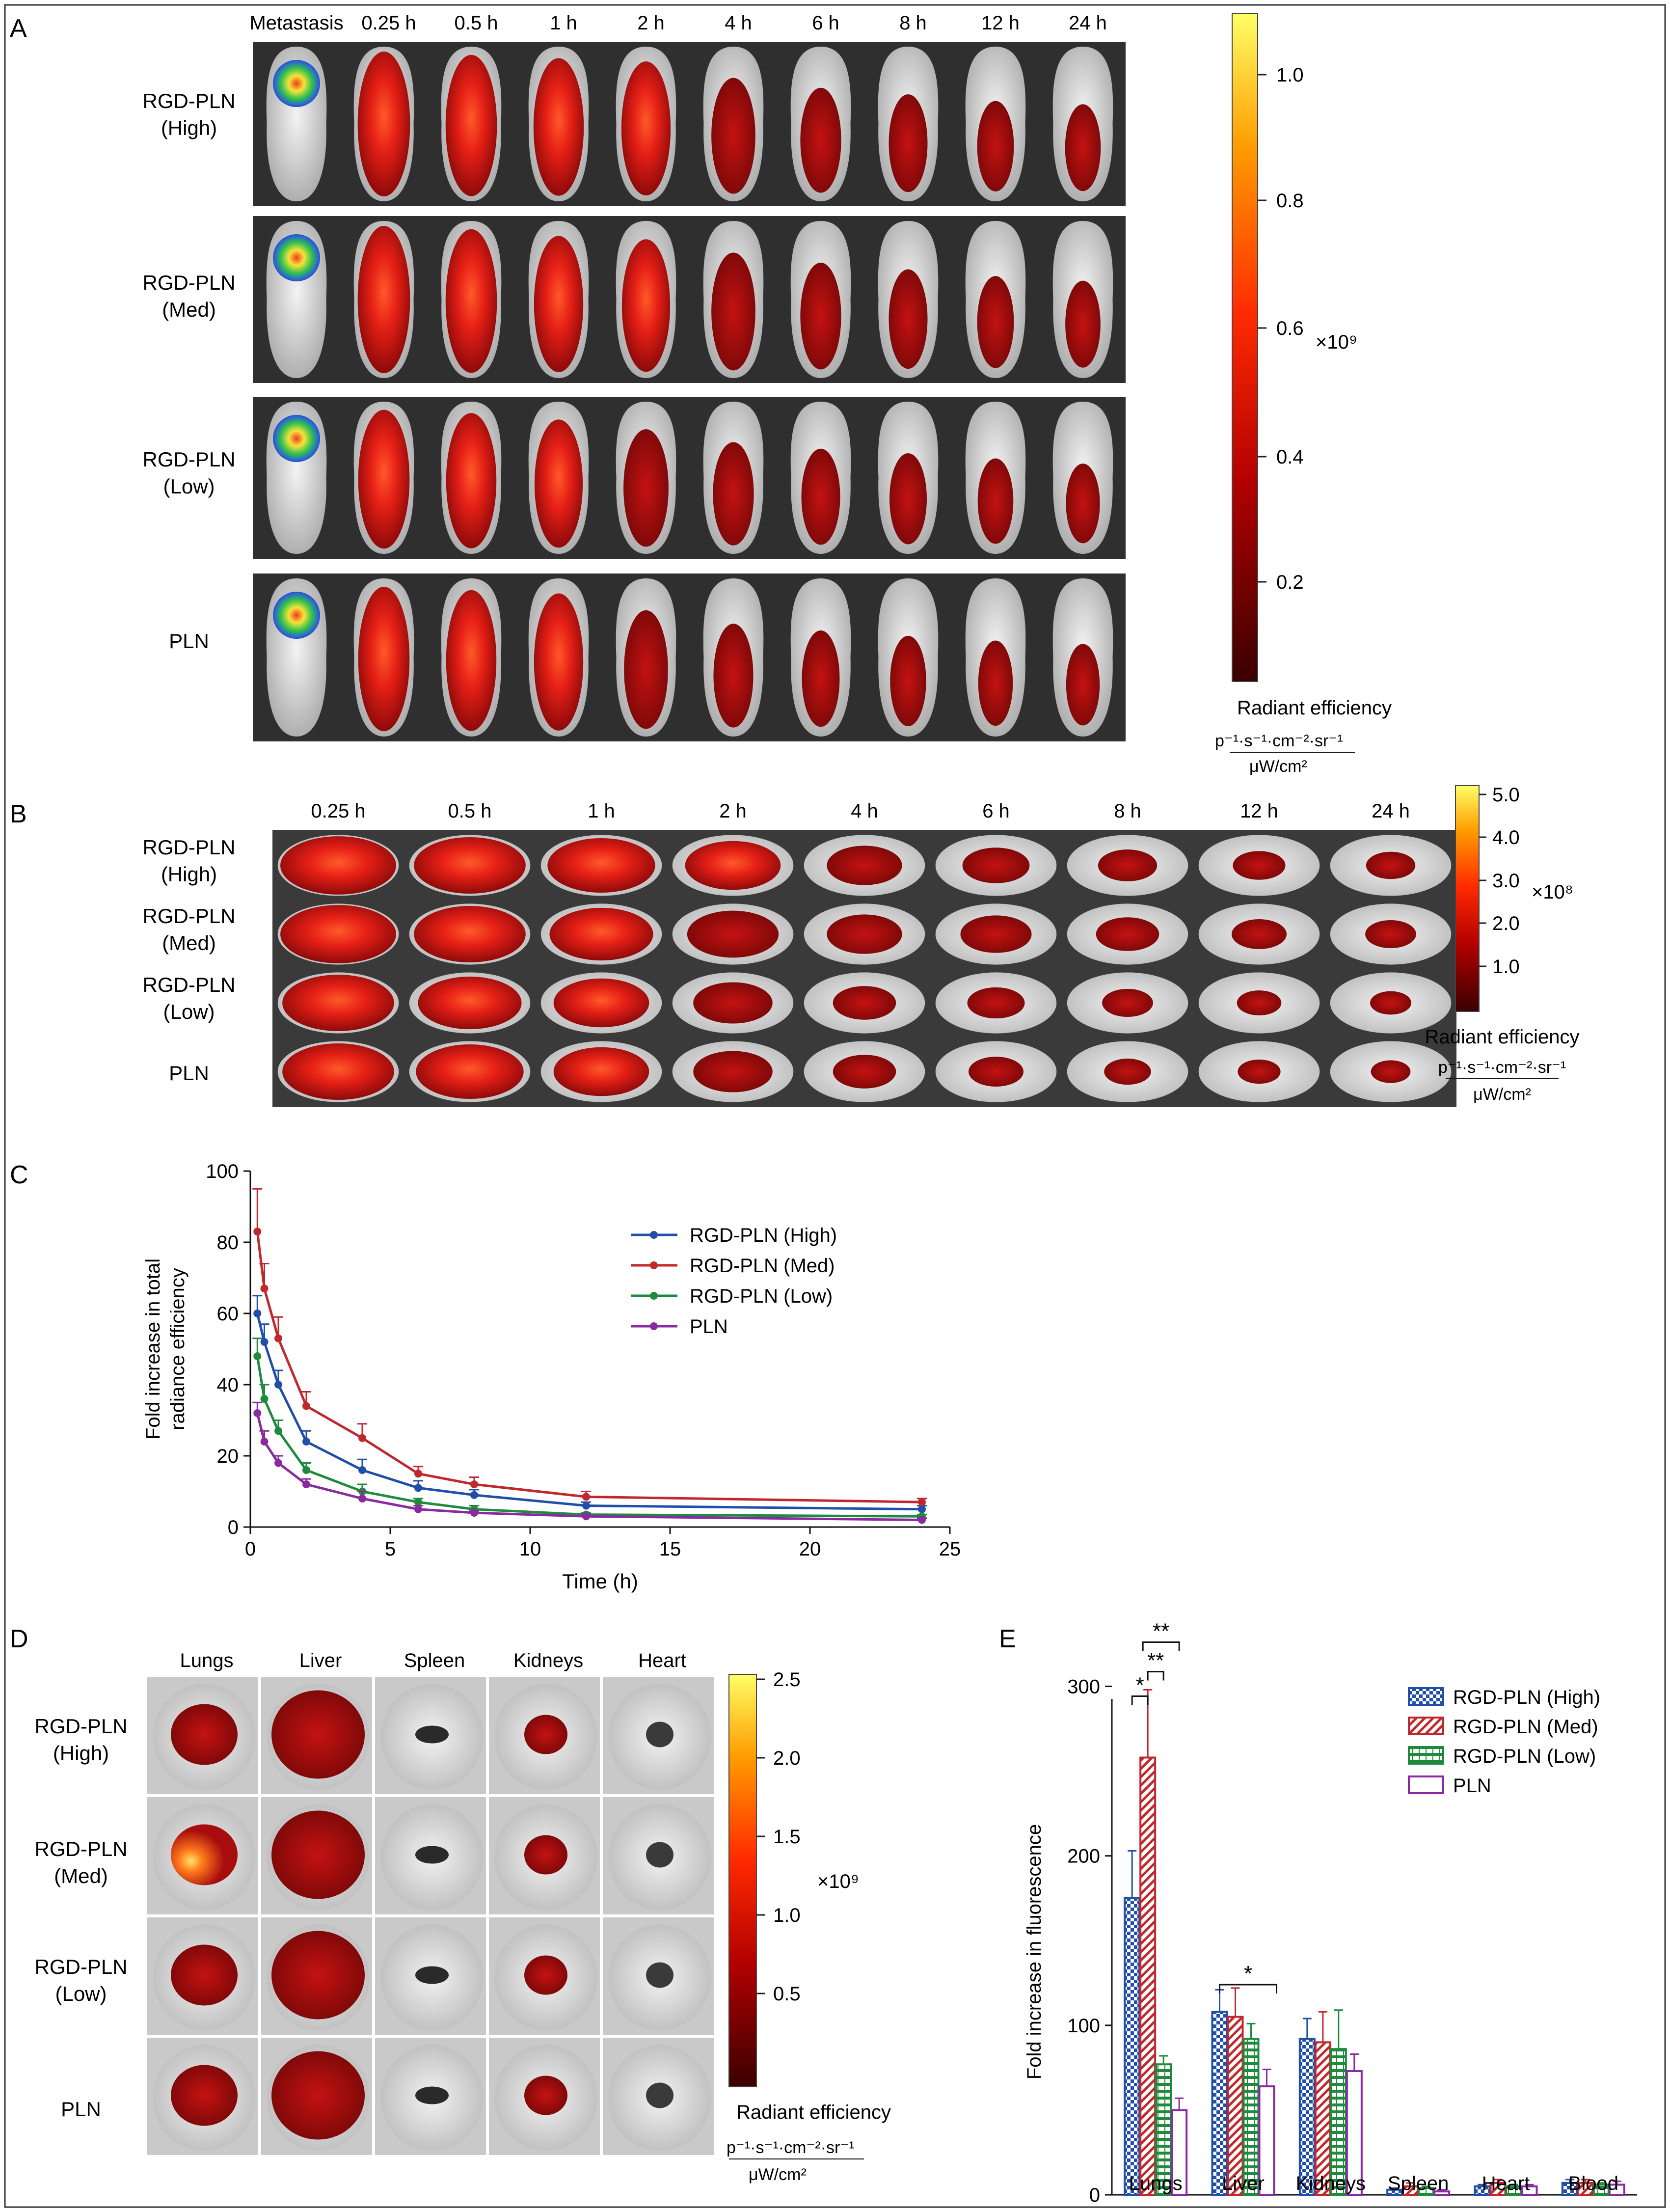  What do you see at coordinates (1506, 837) in the screenshot?
I see `colorbar-b-tick-label: 4.0` at bounding box center [1506, 837].